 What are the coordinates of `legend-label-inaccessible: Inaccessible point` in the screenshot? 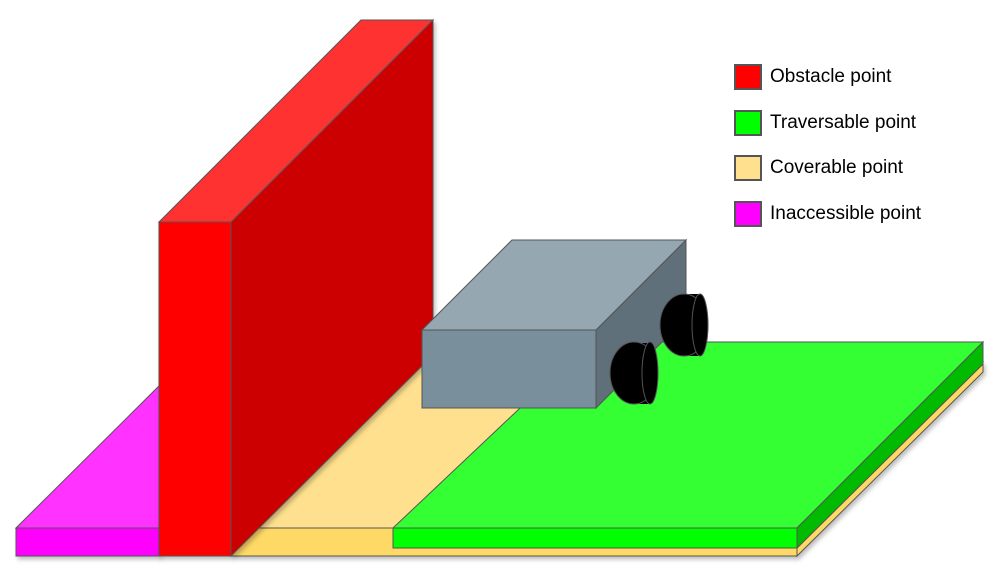 It's located at (846, 213).